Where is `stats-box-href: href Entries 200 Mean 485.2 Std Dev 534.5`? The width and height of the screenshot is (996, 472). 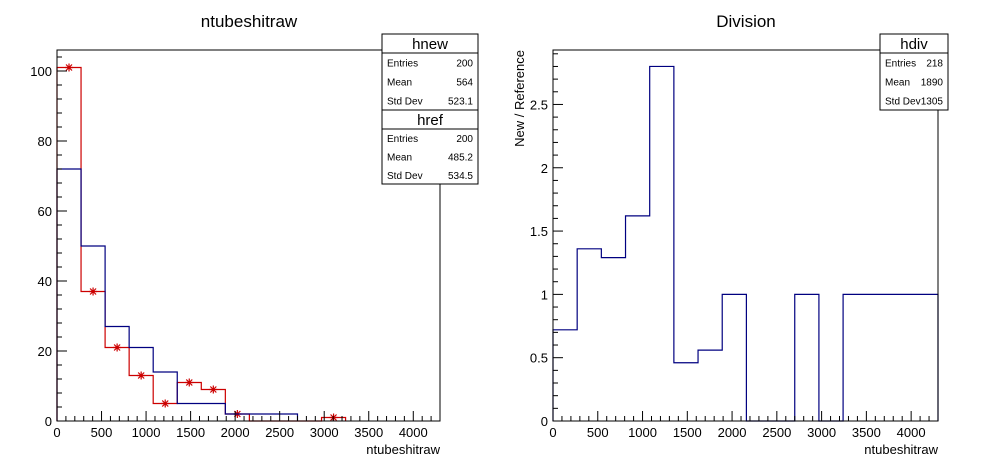
stats-box-href: href Entries 200 Mean 485.2 Std Dev 534.5 is located at coordinates (430, 147).